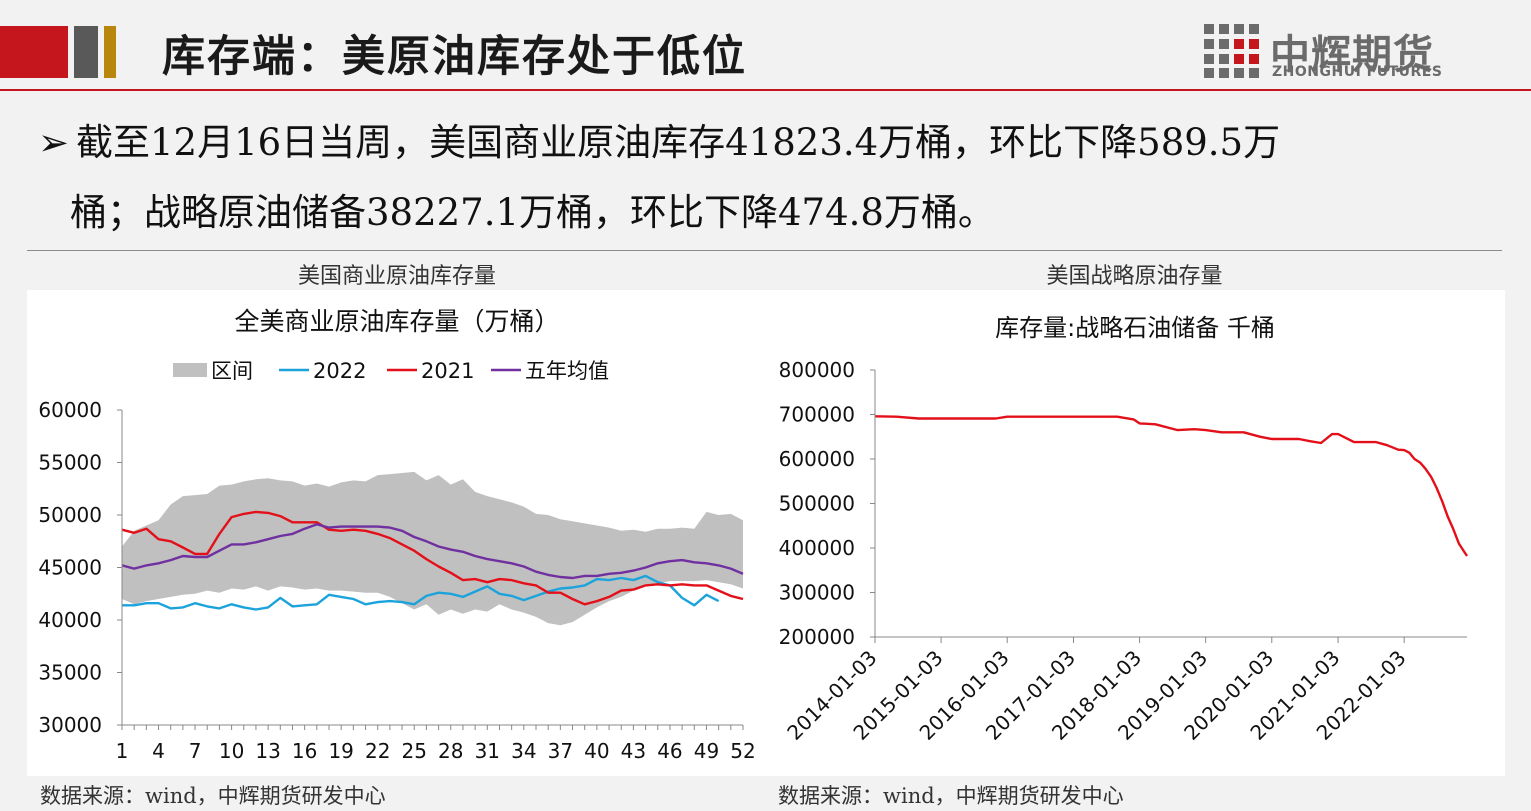  I want to click on chart1-x-tick-label: 52, so click(742, 751).